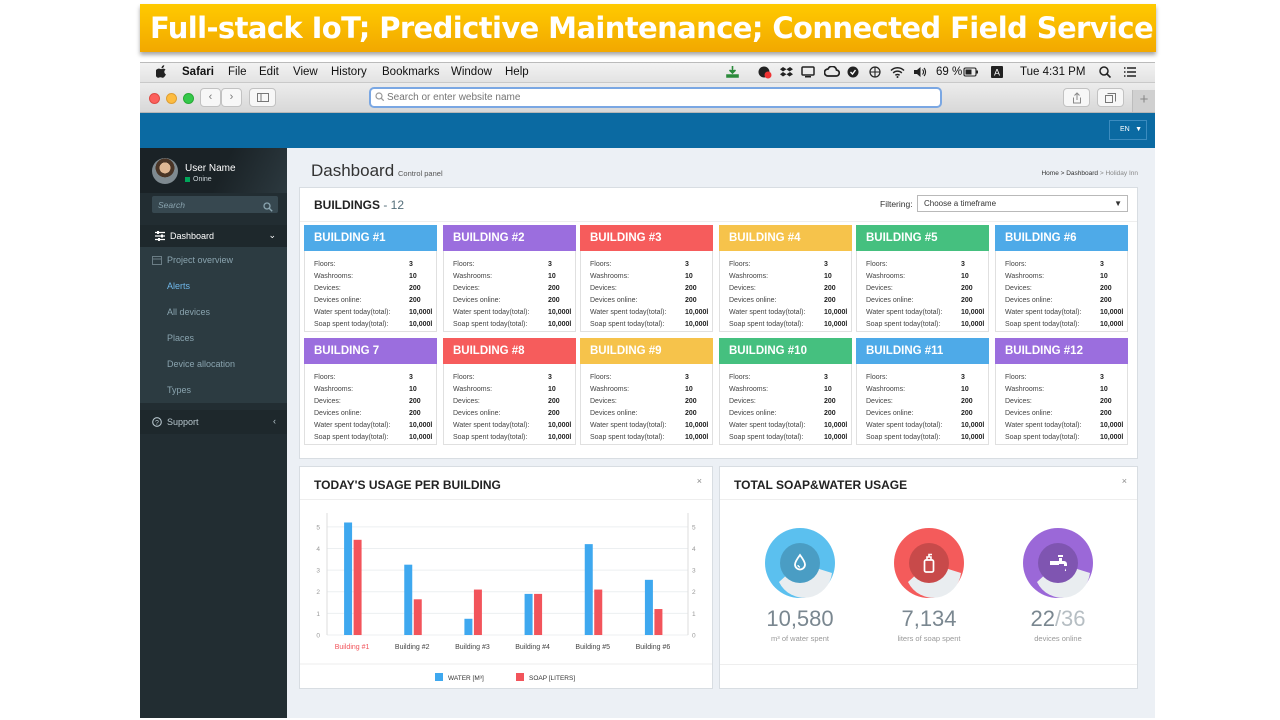 The height and width of the screenshot is (720, 1280). What do you see at coordinates (208, 204) in the screenshot?
I see `sidebar-search-input` at bounding box center [208, 204].